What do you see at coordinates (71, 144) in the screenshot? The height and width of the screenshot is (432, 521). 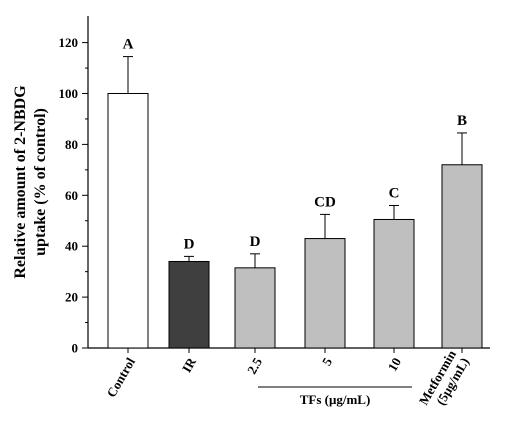 I see `y-tick-label: 80` at bounding box center [71, 144].